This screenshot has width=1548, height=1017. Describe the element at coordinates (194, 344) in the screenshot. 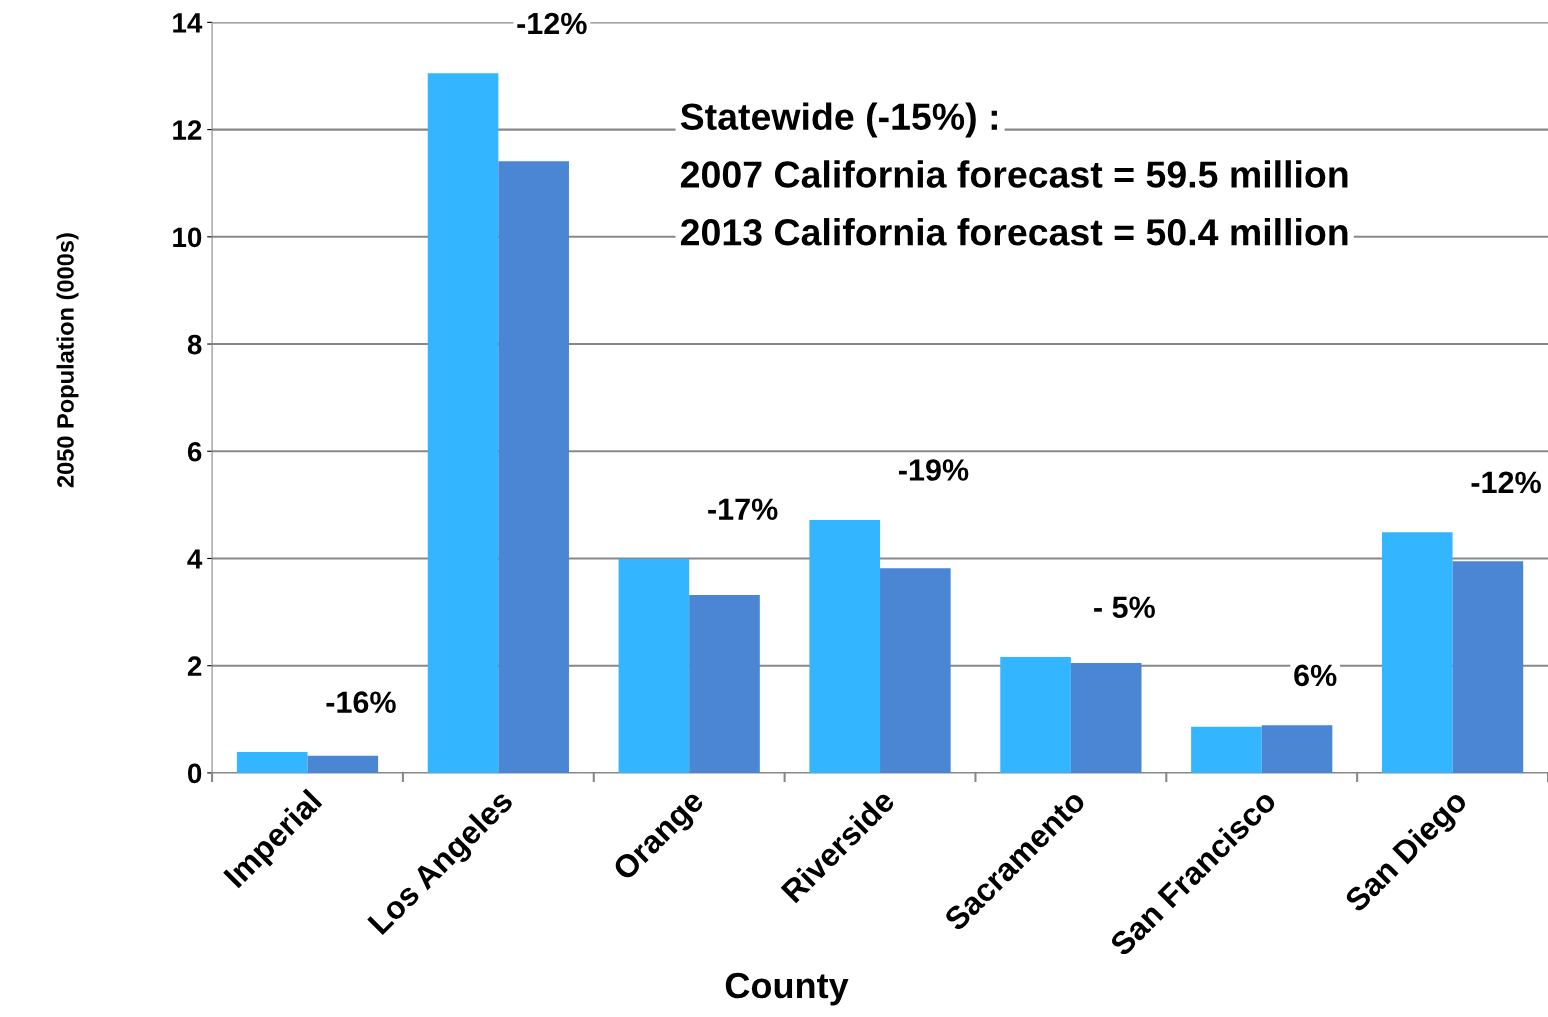

I see `y-tick-label: 8` at that location.